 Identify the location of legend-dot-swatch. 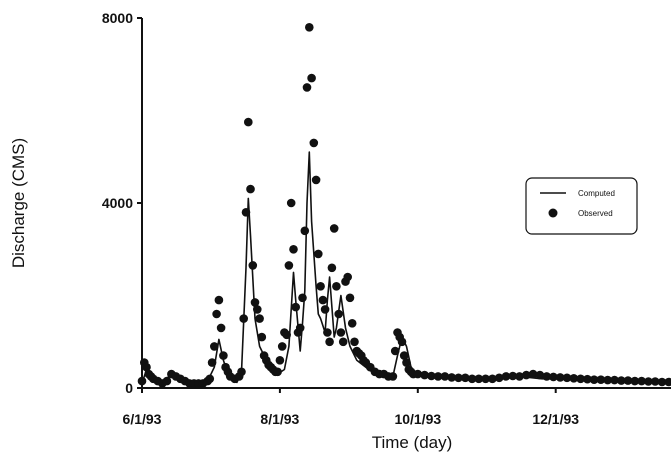
(553, 213).